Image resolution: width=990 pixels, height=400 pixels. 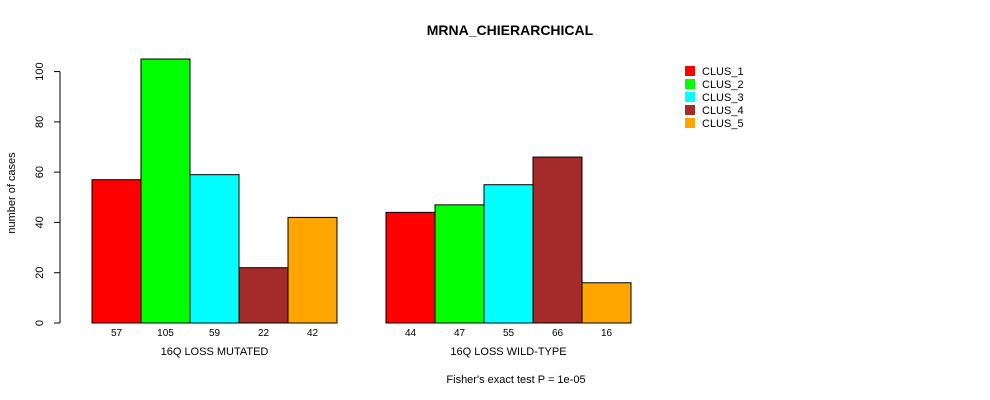 What do you see at coordinates (723, 85) in the screenshot?
I see `legend-label: CLUS_2` at bounding box center [723, 85].